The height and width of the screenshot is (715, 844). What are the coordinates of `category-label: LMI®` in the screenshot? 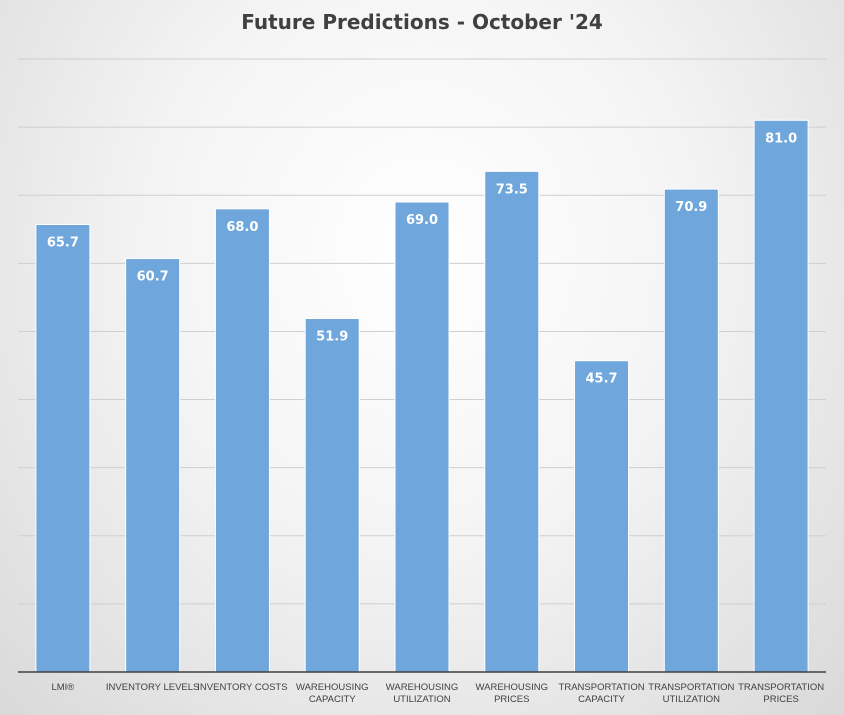 It's located at (62, 687).